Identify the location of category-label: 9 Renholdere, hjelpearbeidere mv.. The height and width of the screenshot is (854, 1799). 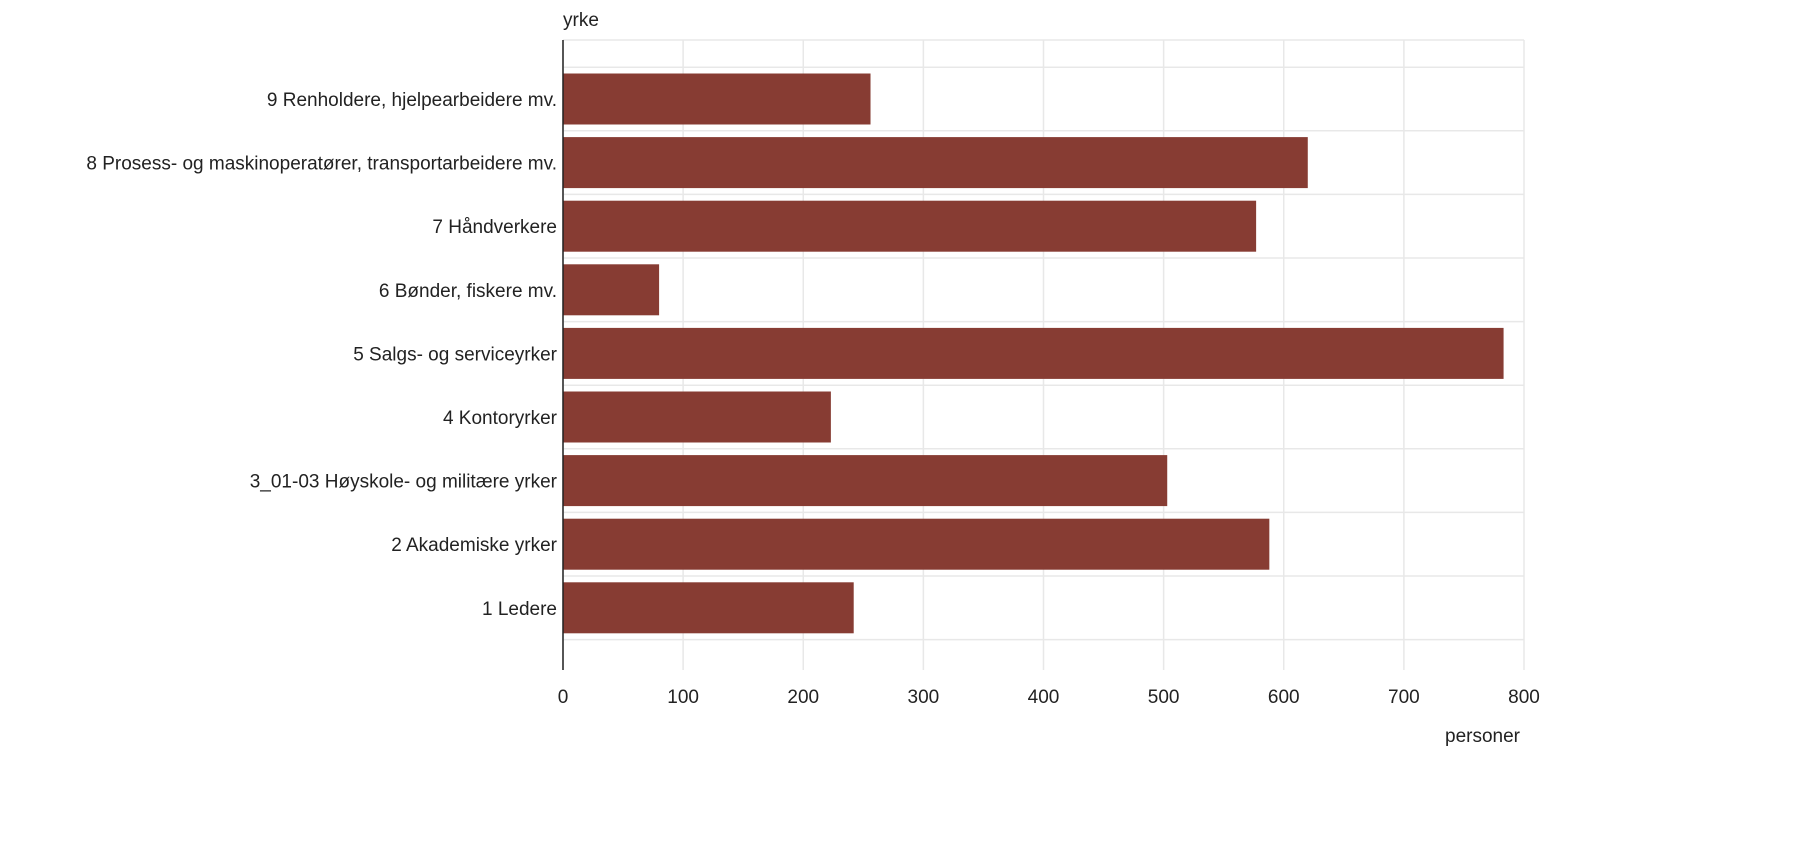
(412, 100).